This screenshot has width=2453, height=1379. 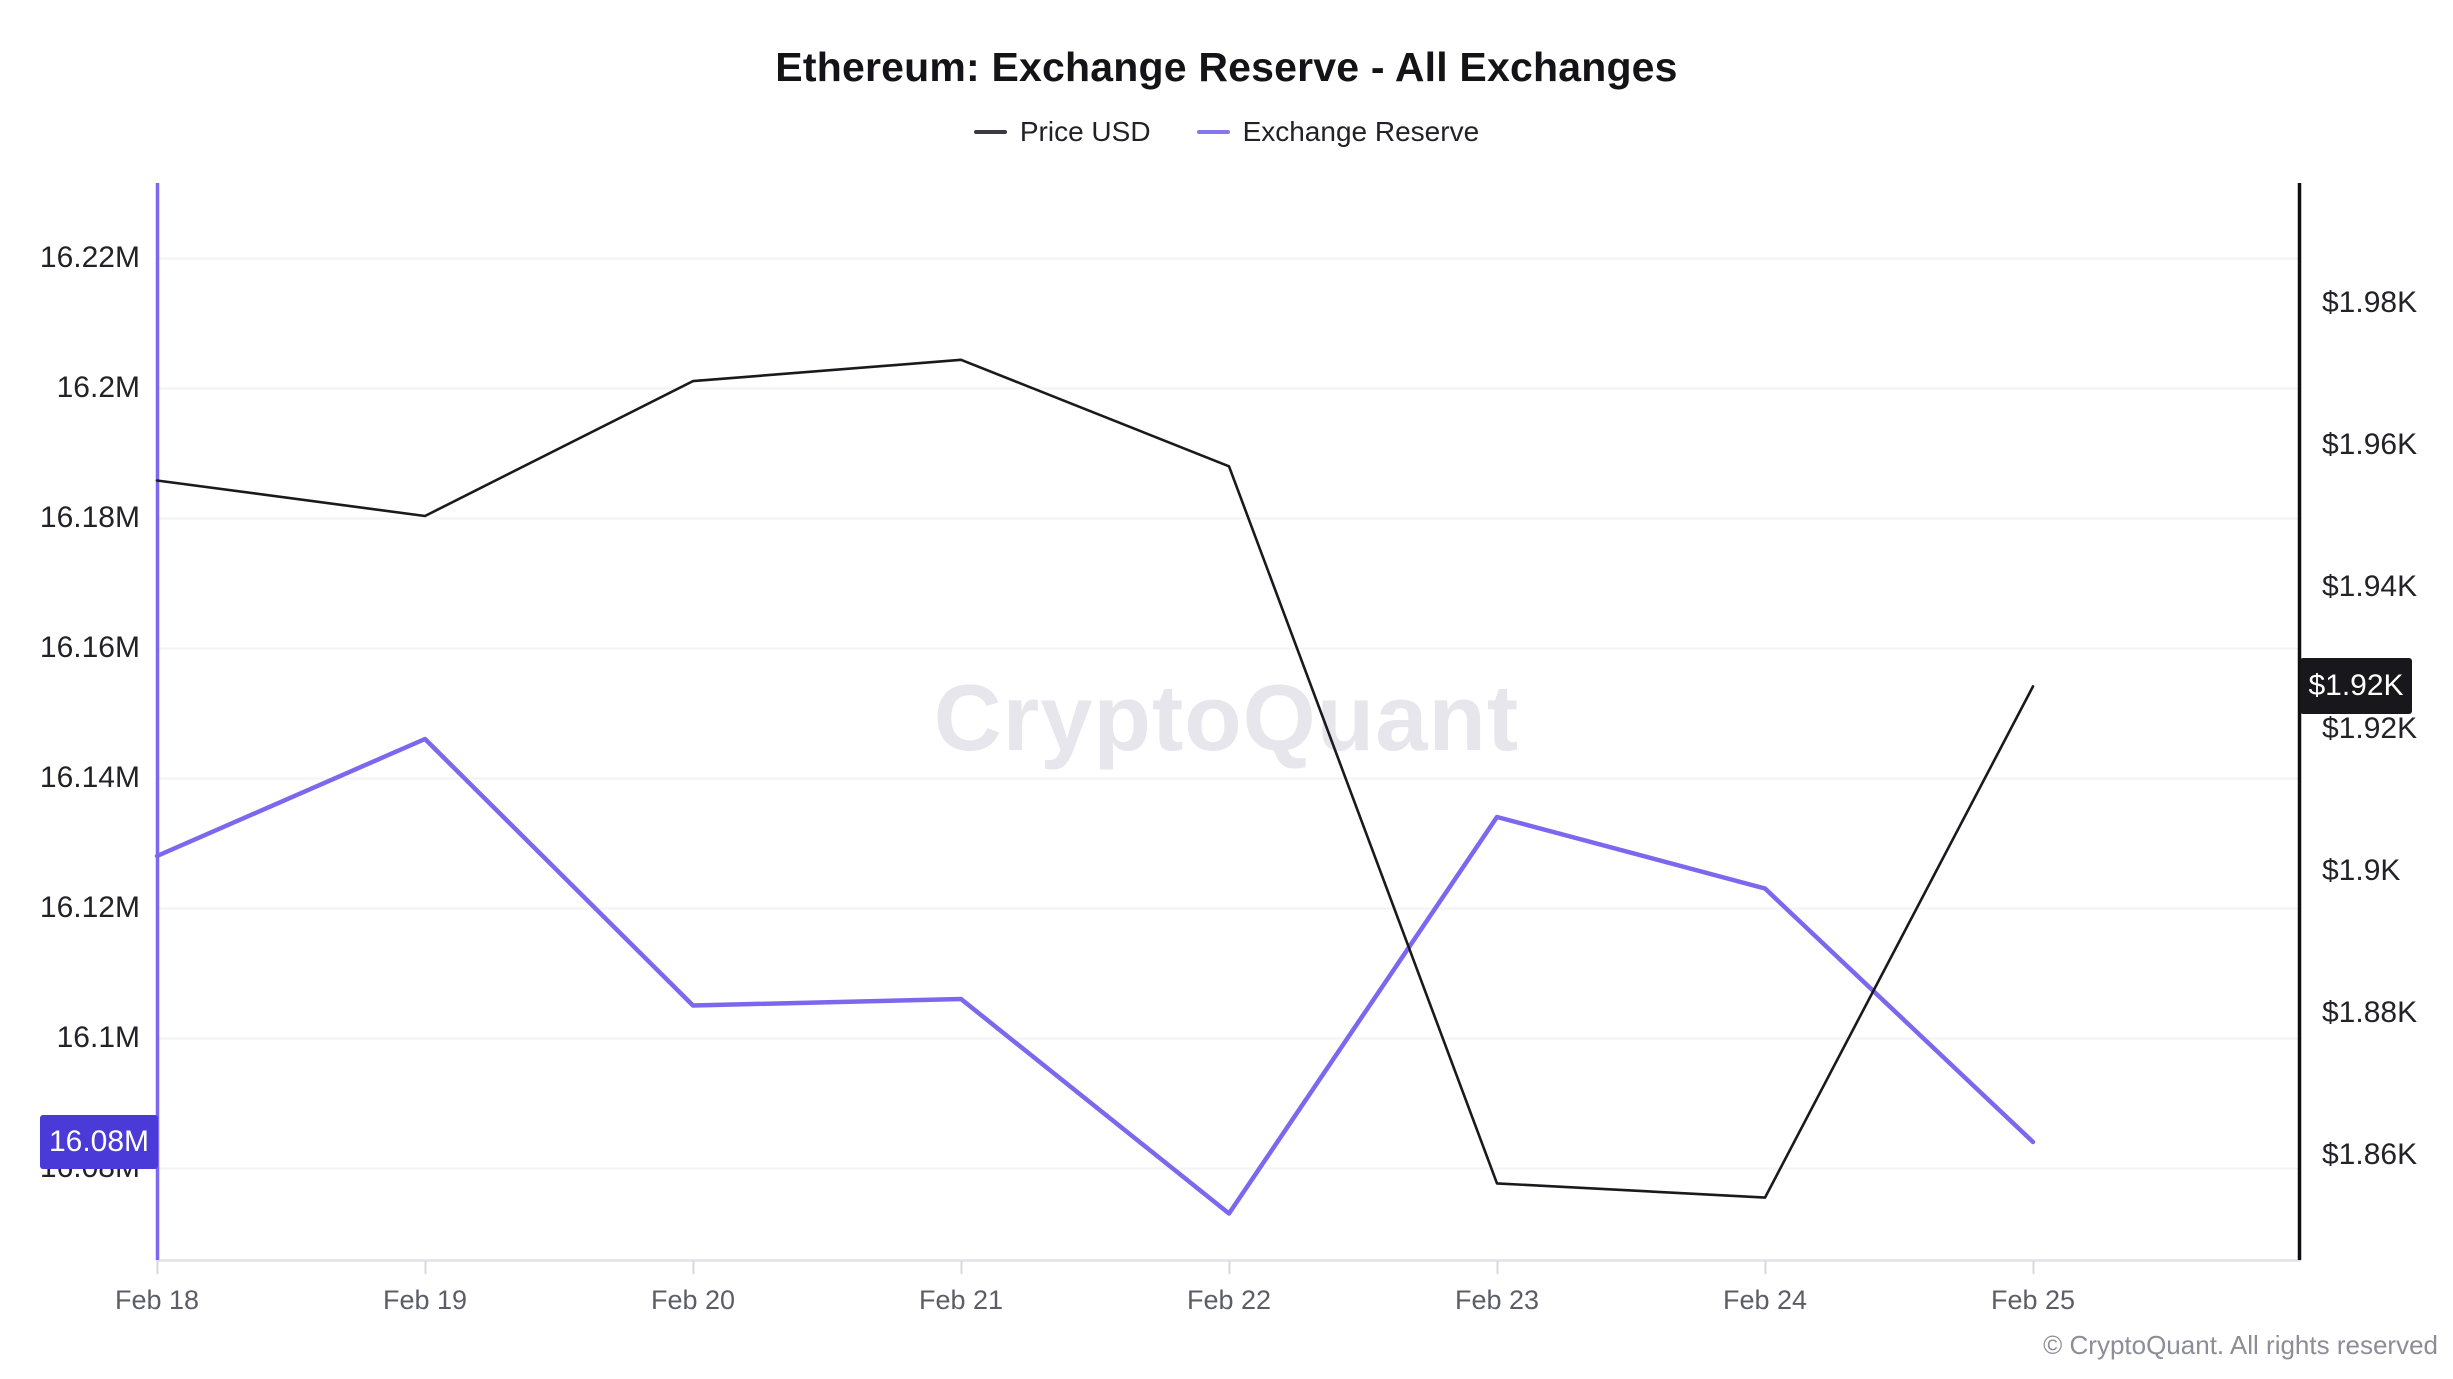 What do you see at coordinates (89, 517) in the screenshot?
I see `y-axis-label-left: 16.18M` at bounding box center [89, 517].